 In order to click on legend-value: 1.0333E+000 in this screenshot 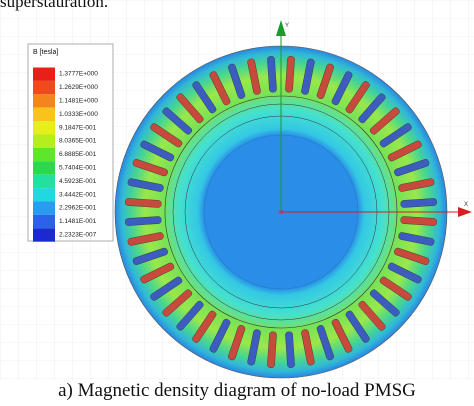, I will do `click(78, 114)`.